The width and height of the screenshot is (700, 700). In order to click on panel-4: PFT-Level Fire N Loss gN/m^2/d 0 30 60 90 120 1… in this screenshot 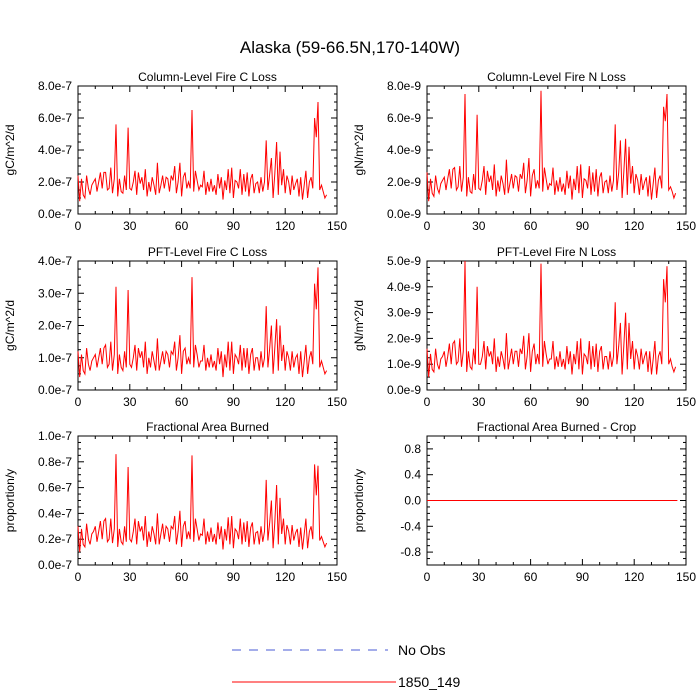, I will do `click(524, 327)`.